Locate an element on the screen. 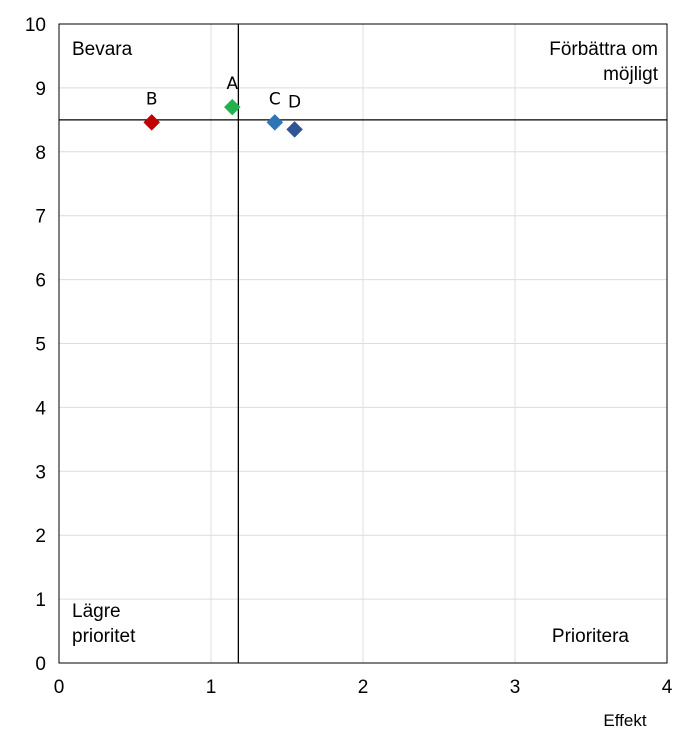  quadrant-label-top-right: Förbättra om is located at coordinates (603, 49).